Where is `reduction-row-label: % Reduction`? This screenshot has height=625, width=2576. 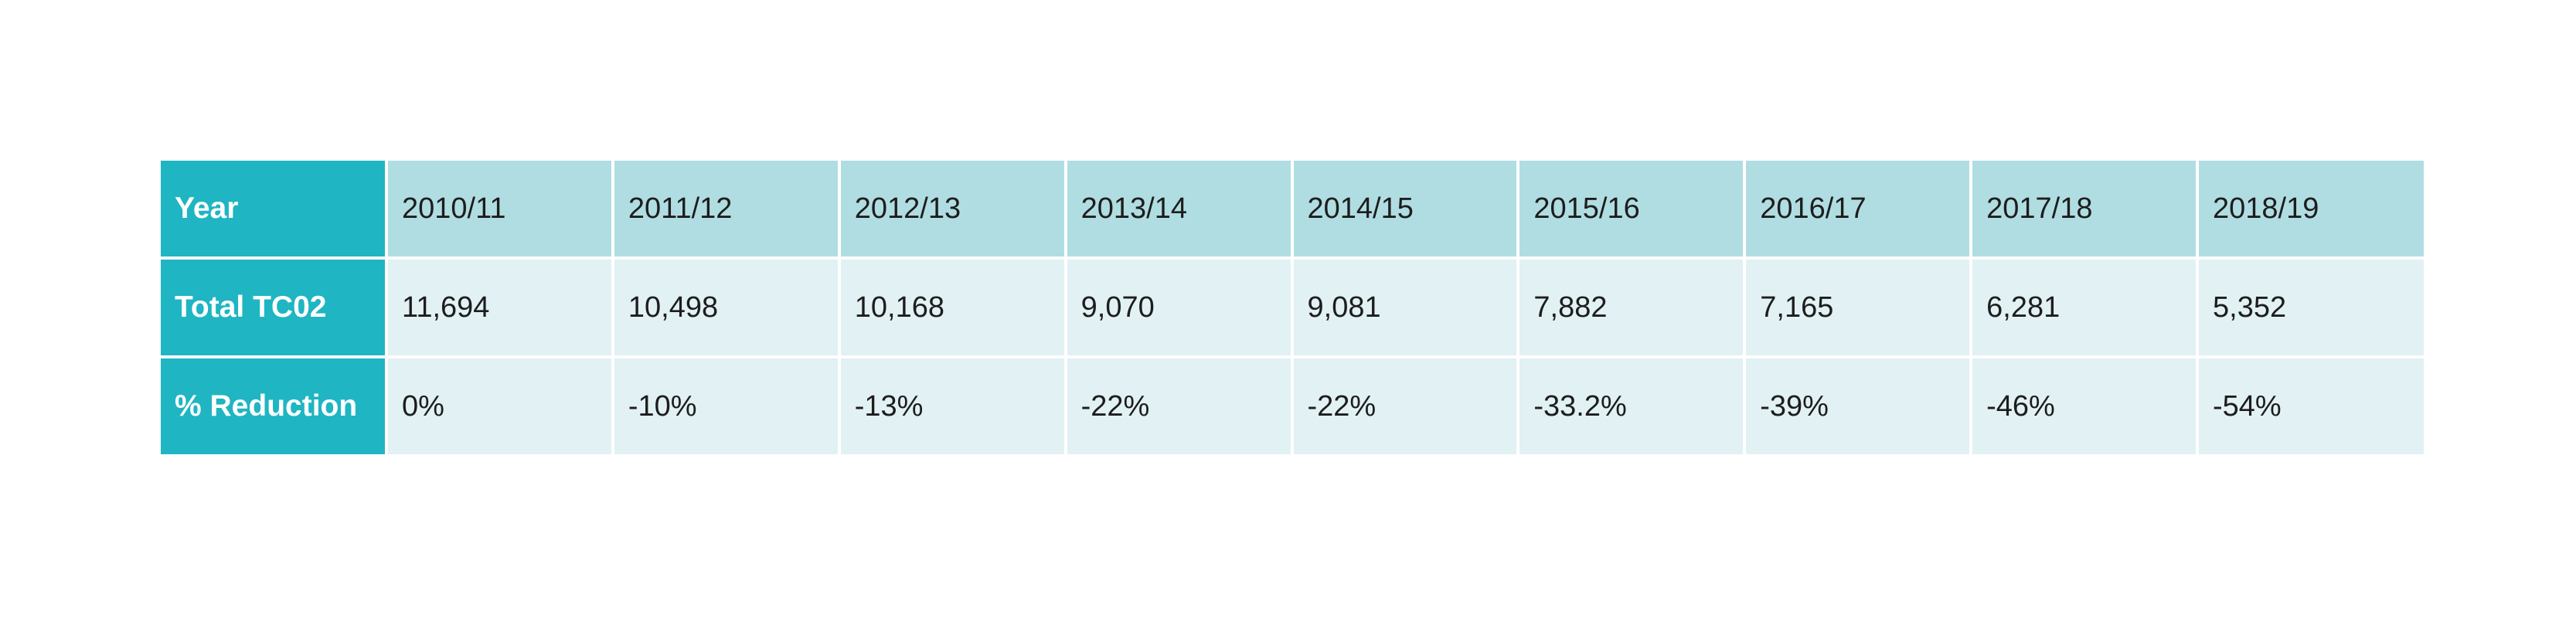
reduction-row-label: % Reduction is located at coordinates (274, 404).